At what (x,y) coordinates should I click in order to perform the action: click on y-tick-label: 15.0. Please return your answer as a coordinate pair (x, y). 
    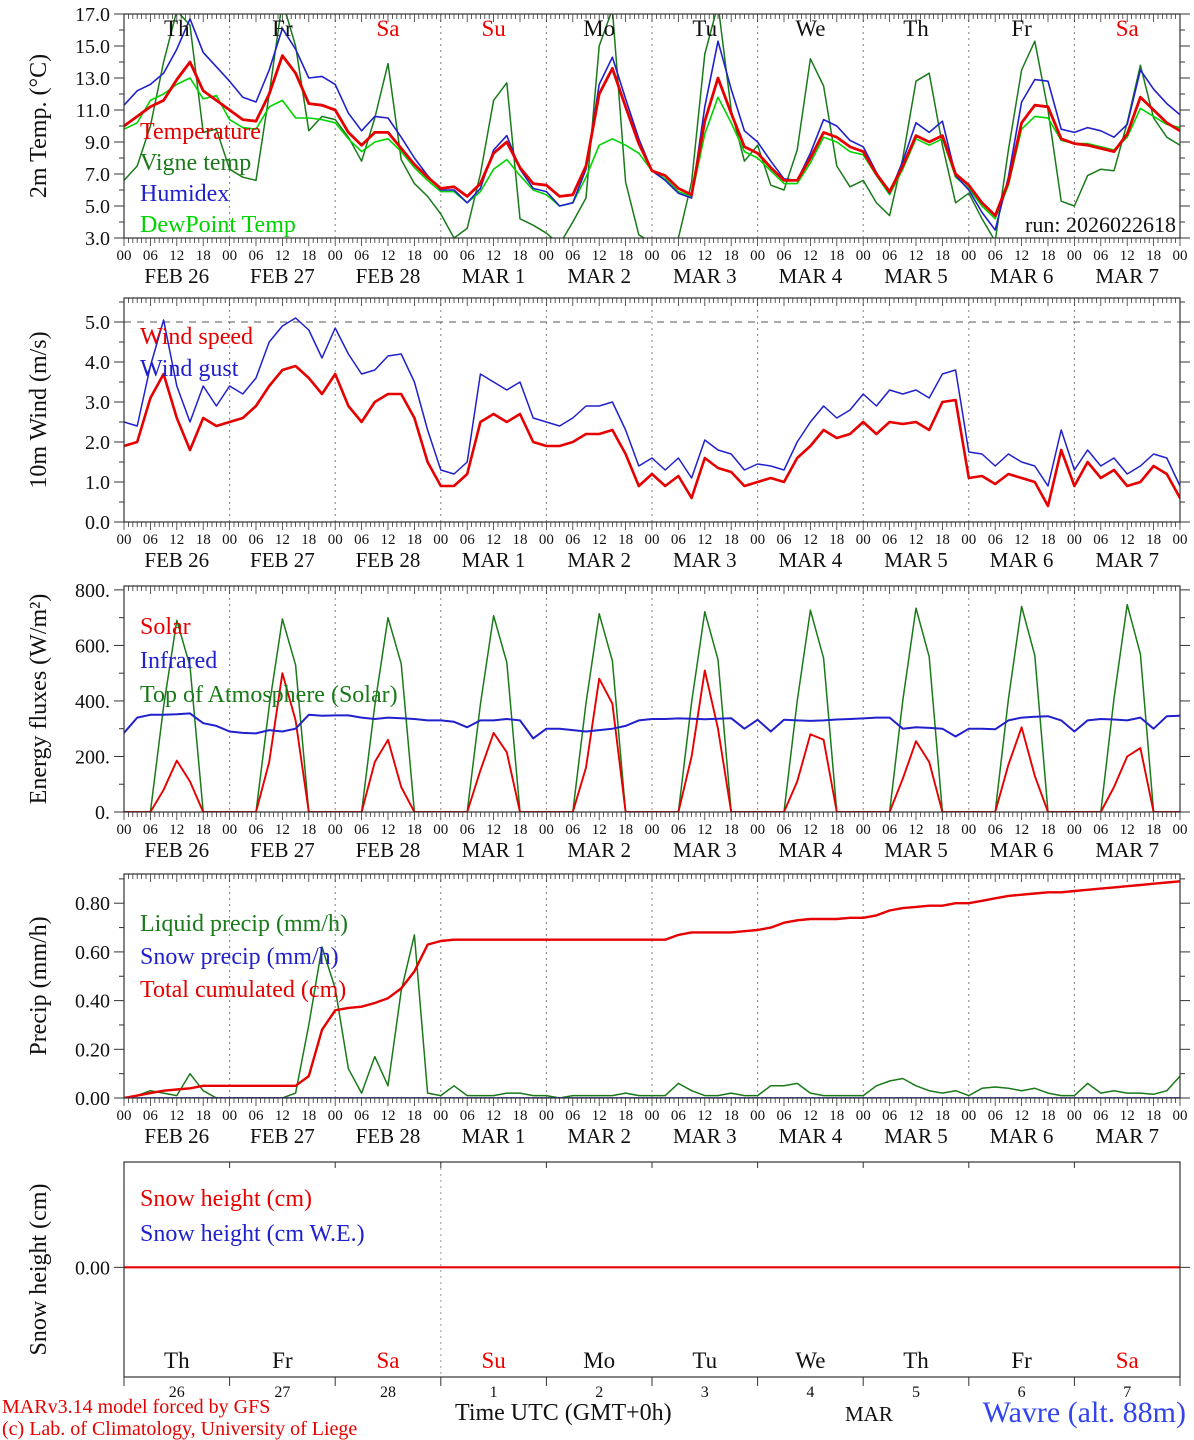
    Looking at the image, I should click on (92, 47).